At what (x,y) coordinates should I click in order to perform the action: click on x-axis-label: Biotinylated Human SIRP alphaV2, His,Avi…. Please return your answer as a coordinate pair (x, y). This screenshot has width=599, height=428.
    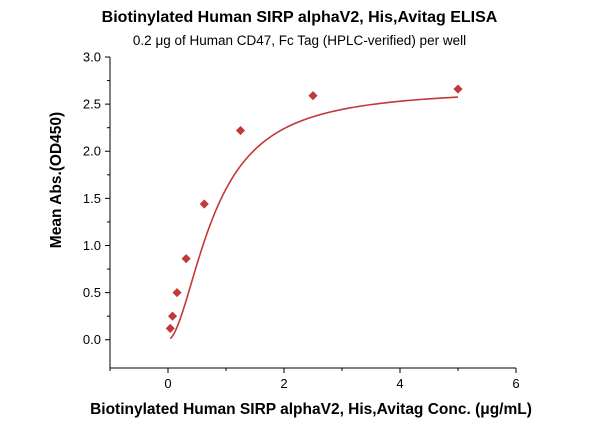
    Looking at the image, I should click on (311, 409).